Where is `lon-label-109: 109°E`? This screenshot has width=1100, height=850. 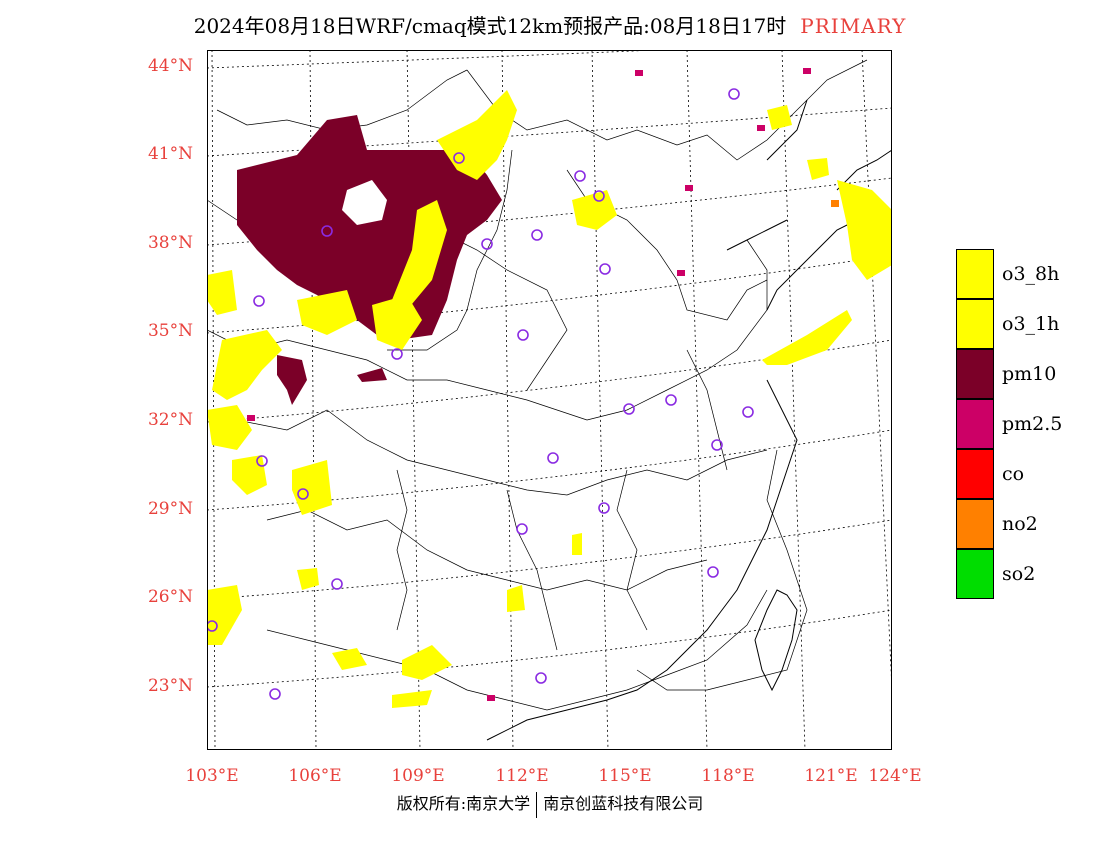 lon-label-109: 109°E is located at coordinates (418, 776).